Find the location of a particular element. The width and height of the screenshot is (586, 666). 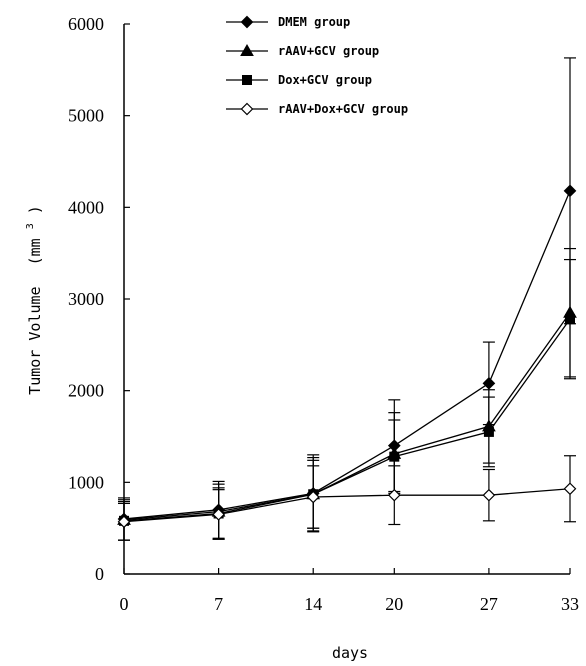

y-tick-label: 2000 is located at coordinates (86, 391).